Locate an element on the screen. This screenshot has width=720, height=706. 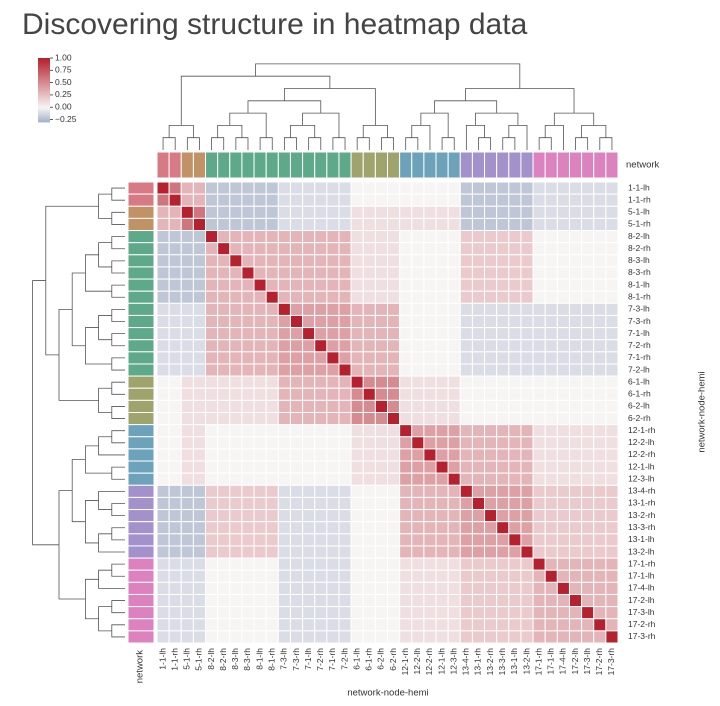
col-label: 6-1-rh is located at coordinates (369, 659).